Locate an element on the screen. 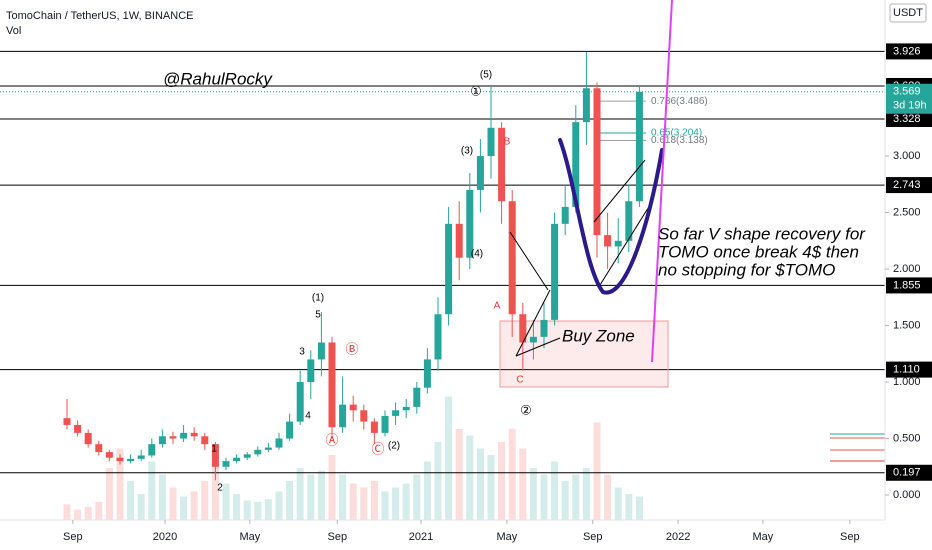 The image size is (932, 550). wave-label: ② is located at coordinates (526, 409).